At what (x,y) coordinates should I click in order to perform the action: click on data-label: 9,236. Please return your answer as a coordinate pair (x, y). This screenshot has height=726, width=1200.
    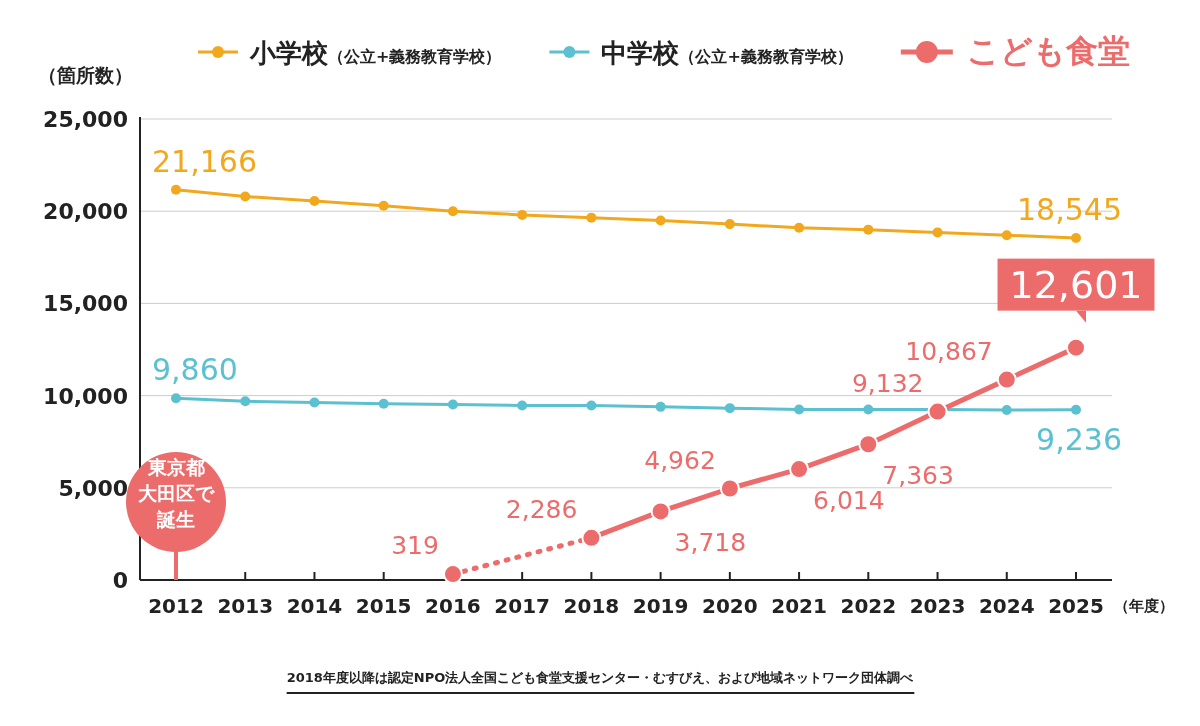
    Looking at the image, I should click on (1079, 439).